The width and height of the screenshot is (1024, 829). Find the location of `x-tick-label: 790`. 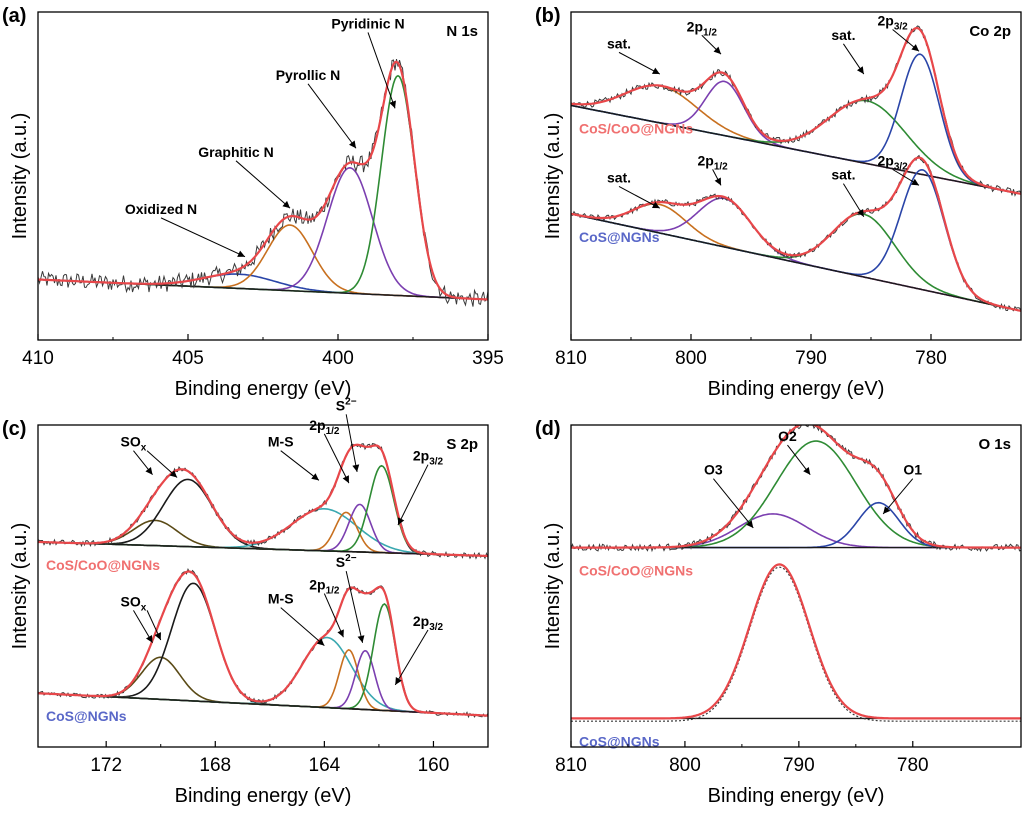

x-tick-label: 790 is located at coordinates (799, 765).